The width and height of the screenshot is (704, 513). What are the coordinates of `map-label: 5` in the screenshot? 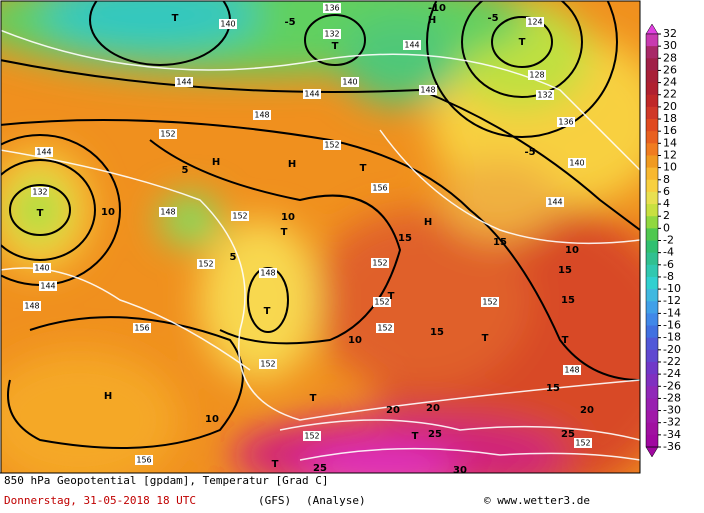 It's located at (185, 170).